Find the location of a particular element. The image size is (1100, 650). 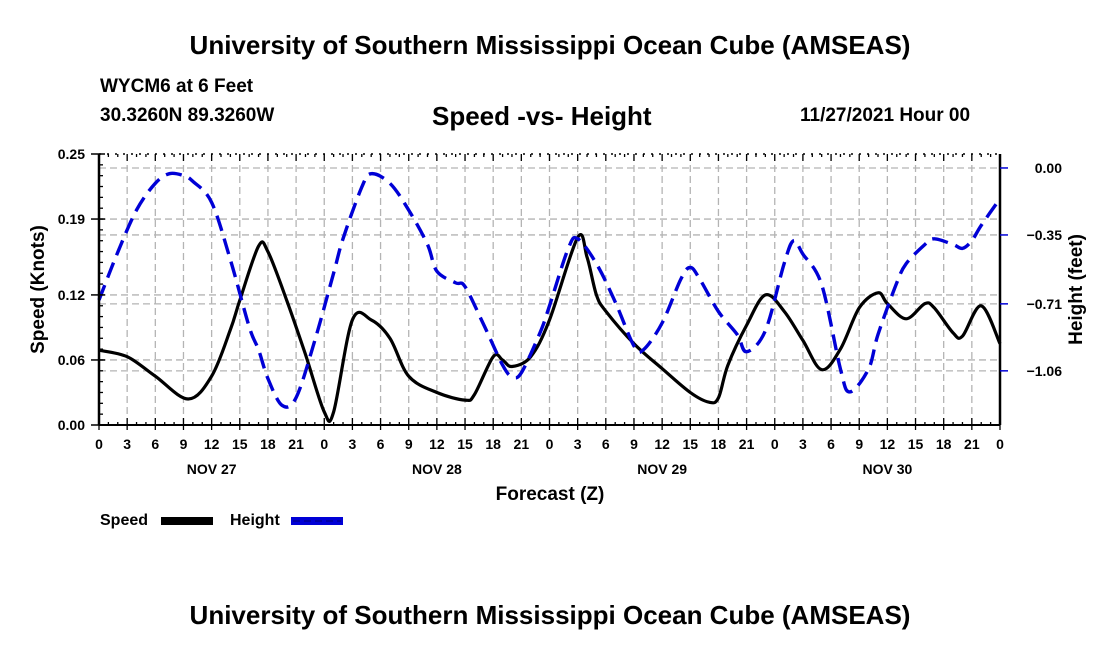

y2-tick-label: −0.35 is located at coordinates (1045, 235).